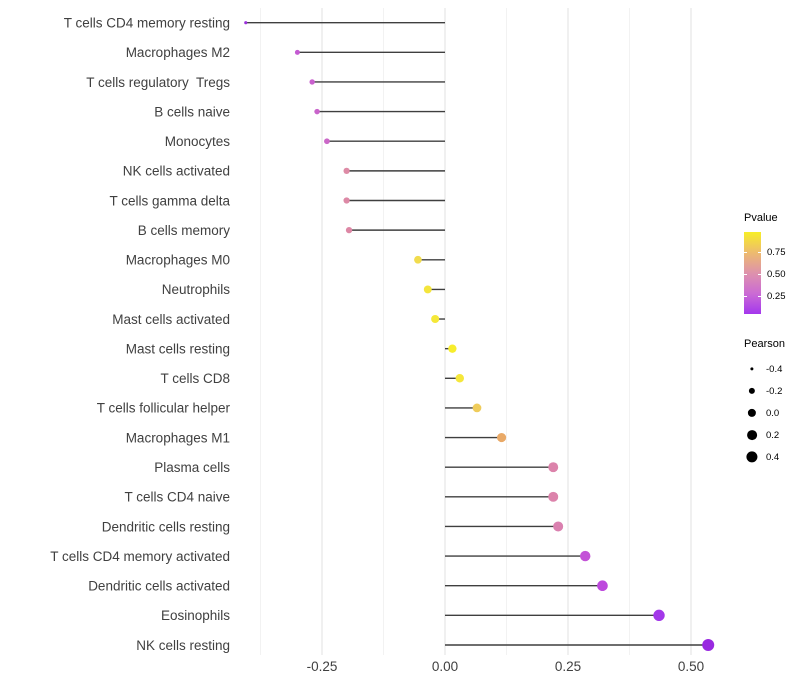 The width and height of the screenshot is (800, 700). I want to click on pvalue-tick-label: 0.50, so click(776, 274).